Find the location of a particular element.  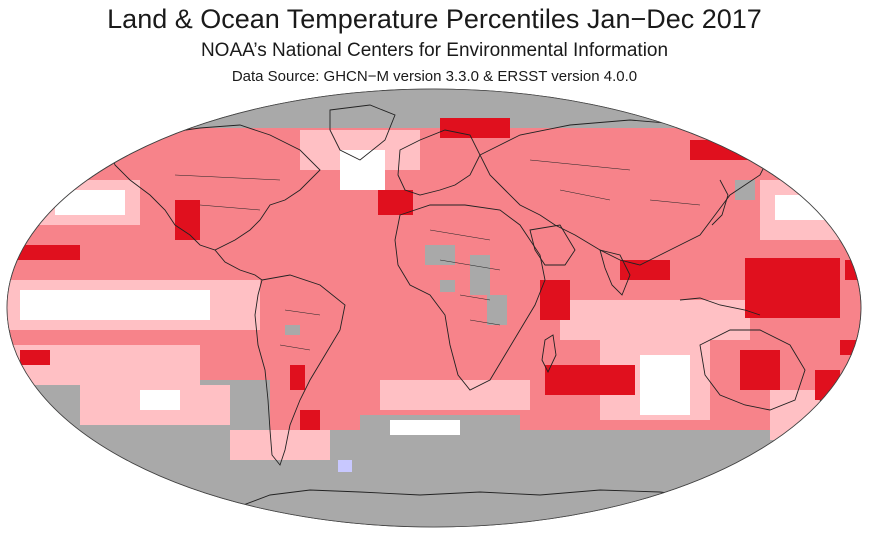

madagascar-coast is located at coordinates (549, 354).